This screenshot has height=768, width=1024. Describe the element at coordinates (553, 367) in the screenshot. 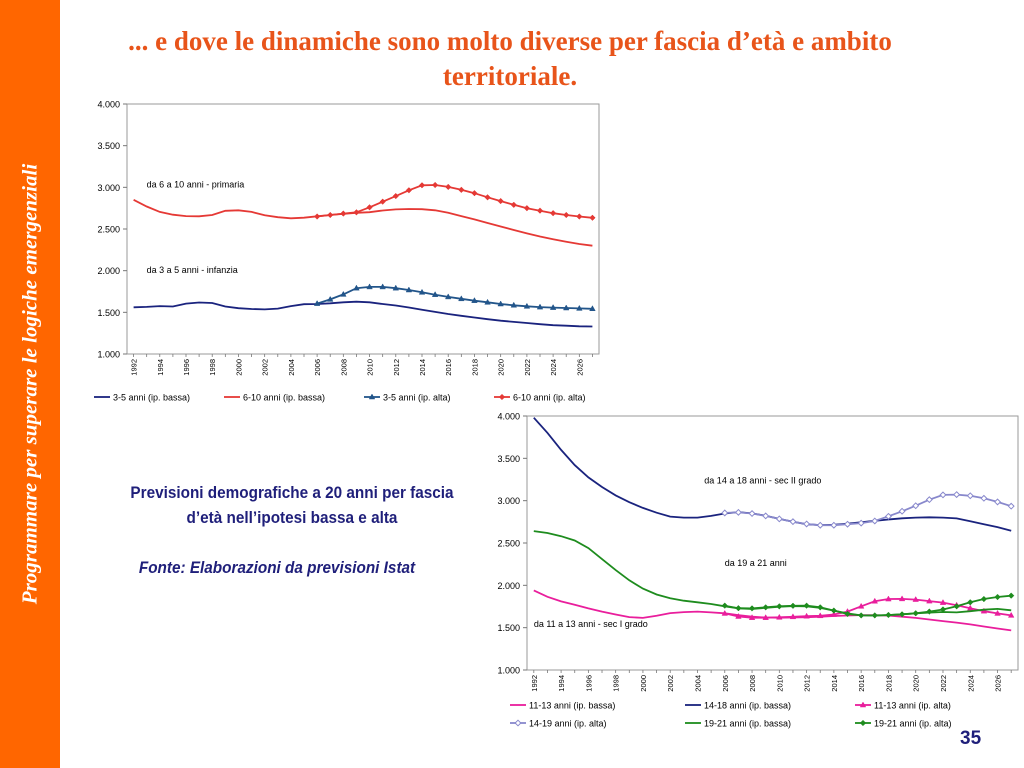

I see `x-tick-label: 2024` at that location.